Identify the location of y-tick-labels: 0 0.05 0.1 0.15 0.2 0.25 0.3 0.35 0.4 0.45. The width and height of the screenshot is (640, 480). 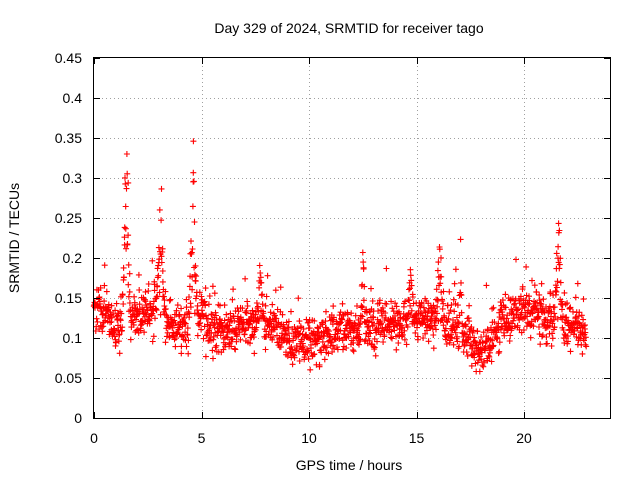
(68, 238).